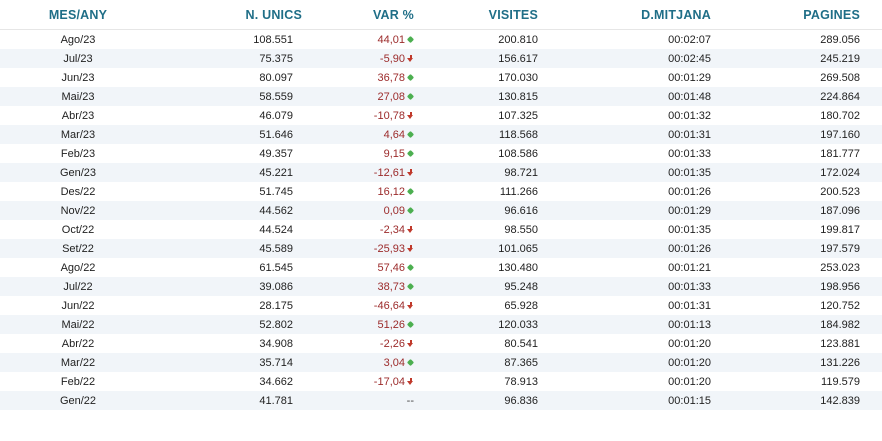 Image resolution: width=882 pixels, height=441 pixels. What do you see at coordinates (441, 343) in the screenshot?
I see `table-row: Abr/22 34.908 -2,26 80.541 00:01:20 123.881` at bounding box center [441, 343].